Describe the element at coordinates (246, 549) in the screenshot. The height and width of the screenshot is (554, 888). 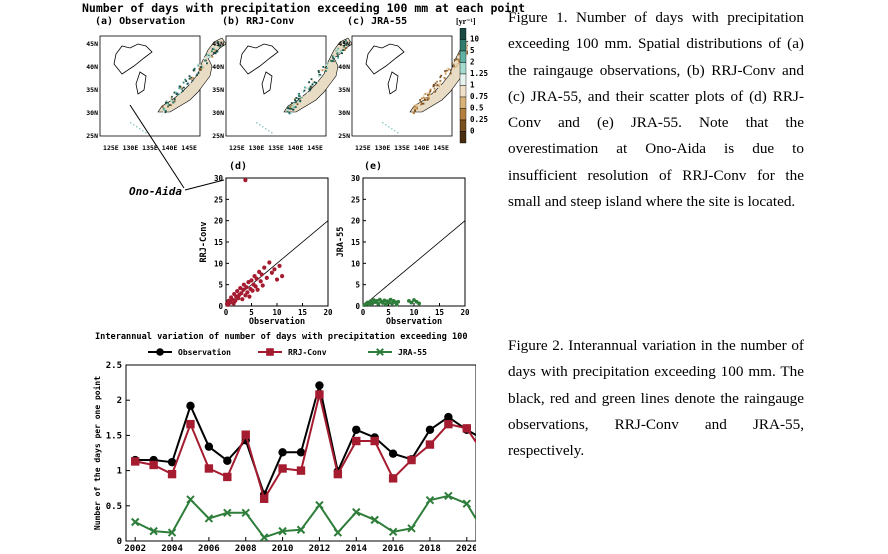
I see `x-tick-label: 2008` at that location.